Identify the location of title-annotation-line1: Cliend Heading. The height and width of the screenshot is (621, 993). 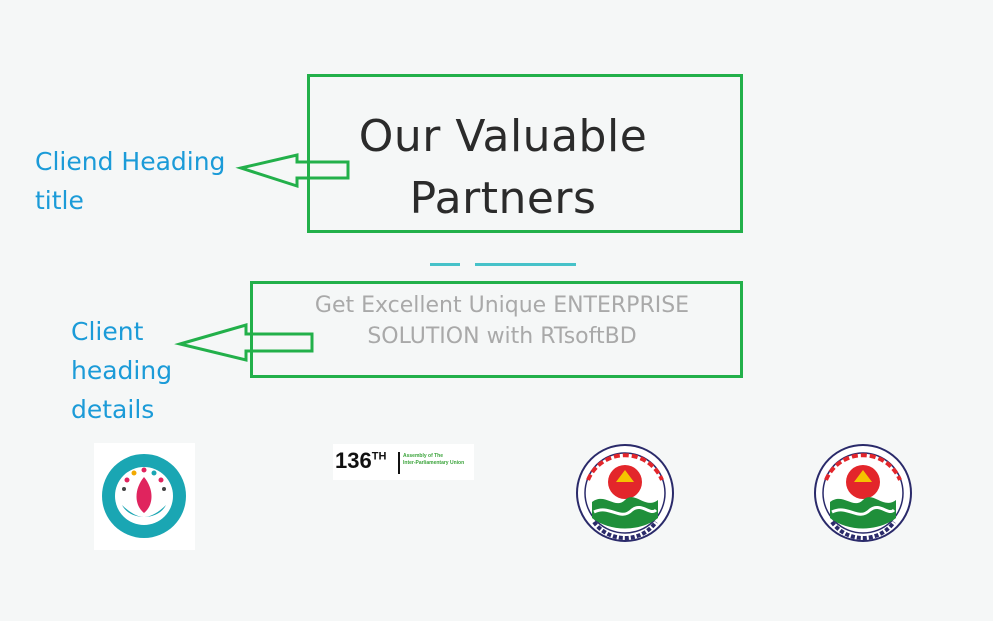
(130, 161).